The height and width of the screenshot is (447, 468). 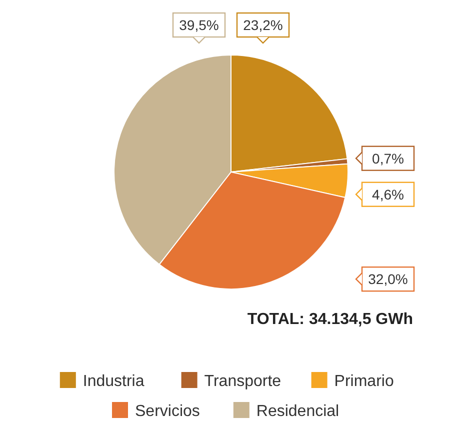 I want to click on legend-label: Industria, so click(x=113, y=381).